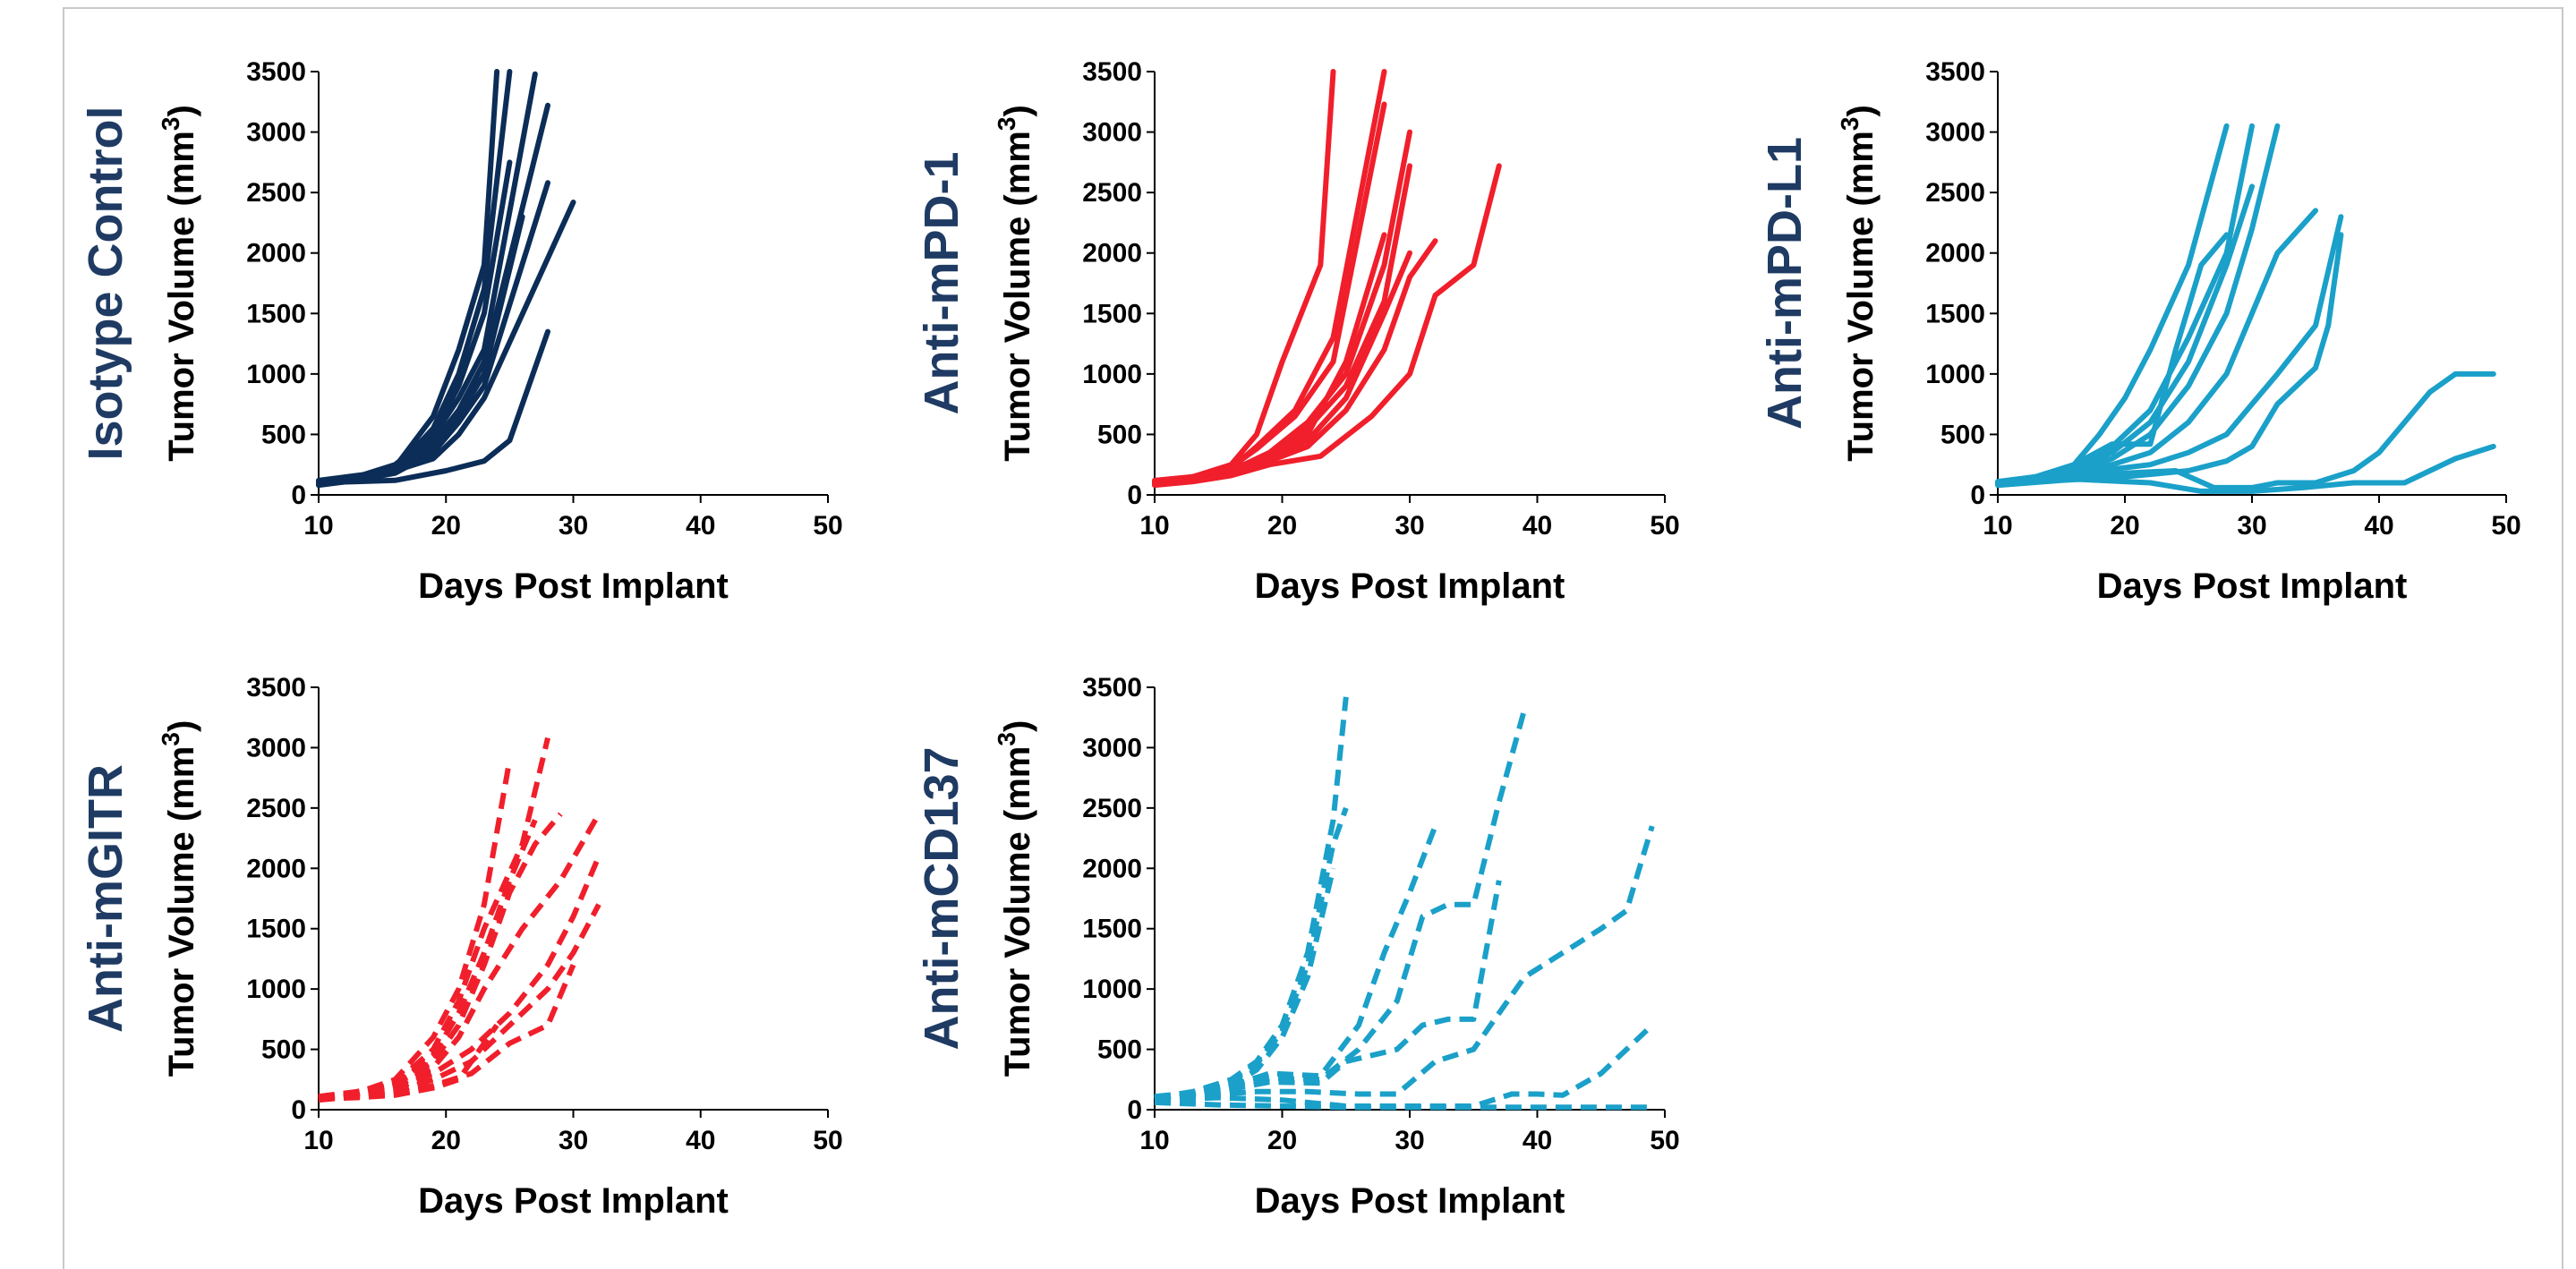  Describe the element at coordinates (941, 898) in the screenshot. I see `panel-title: Anti-mCD137` at that location.